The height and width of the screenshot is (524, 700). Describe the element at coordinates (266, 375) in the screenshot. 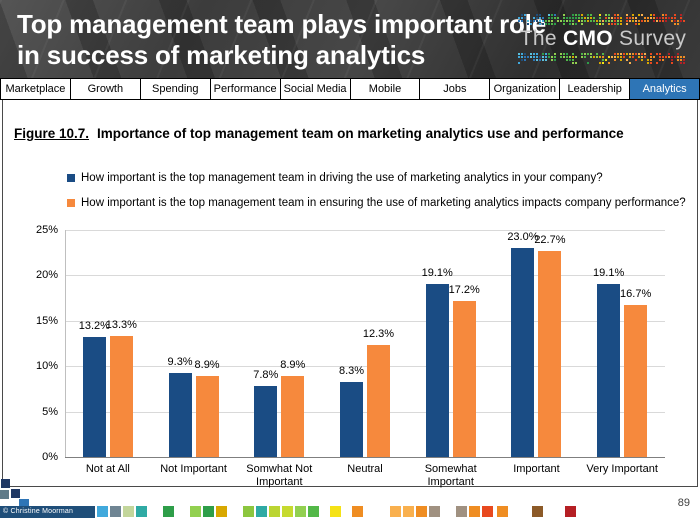

I see `bar-value-label: 7.8%` at that location.